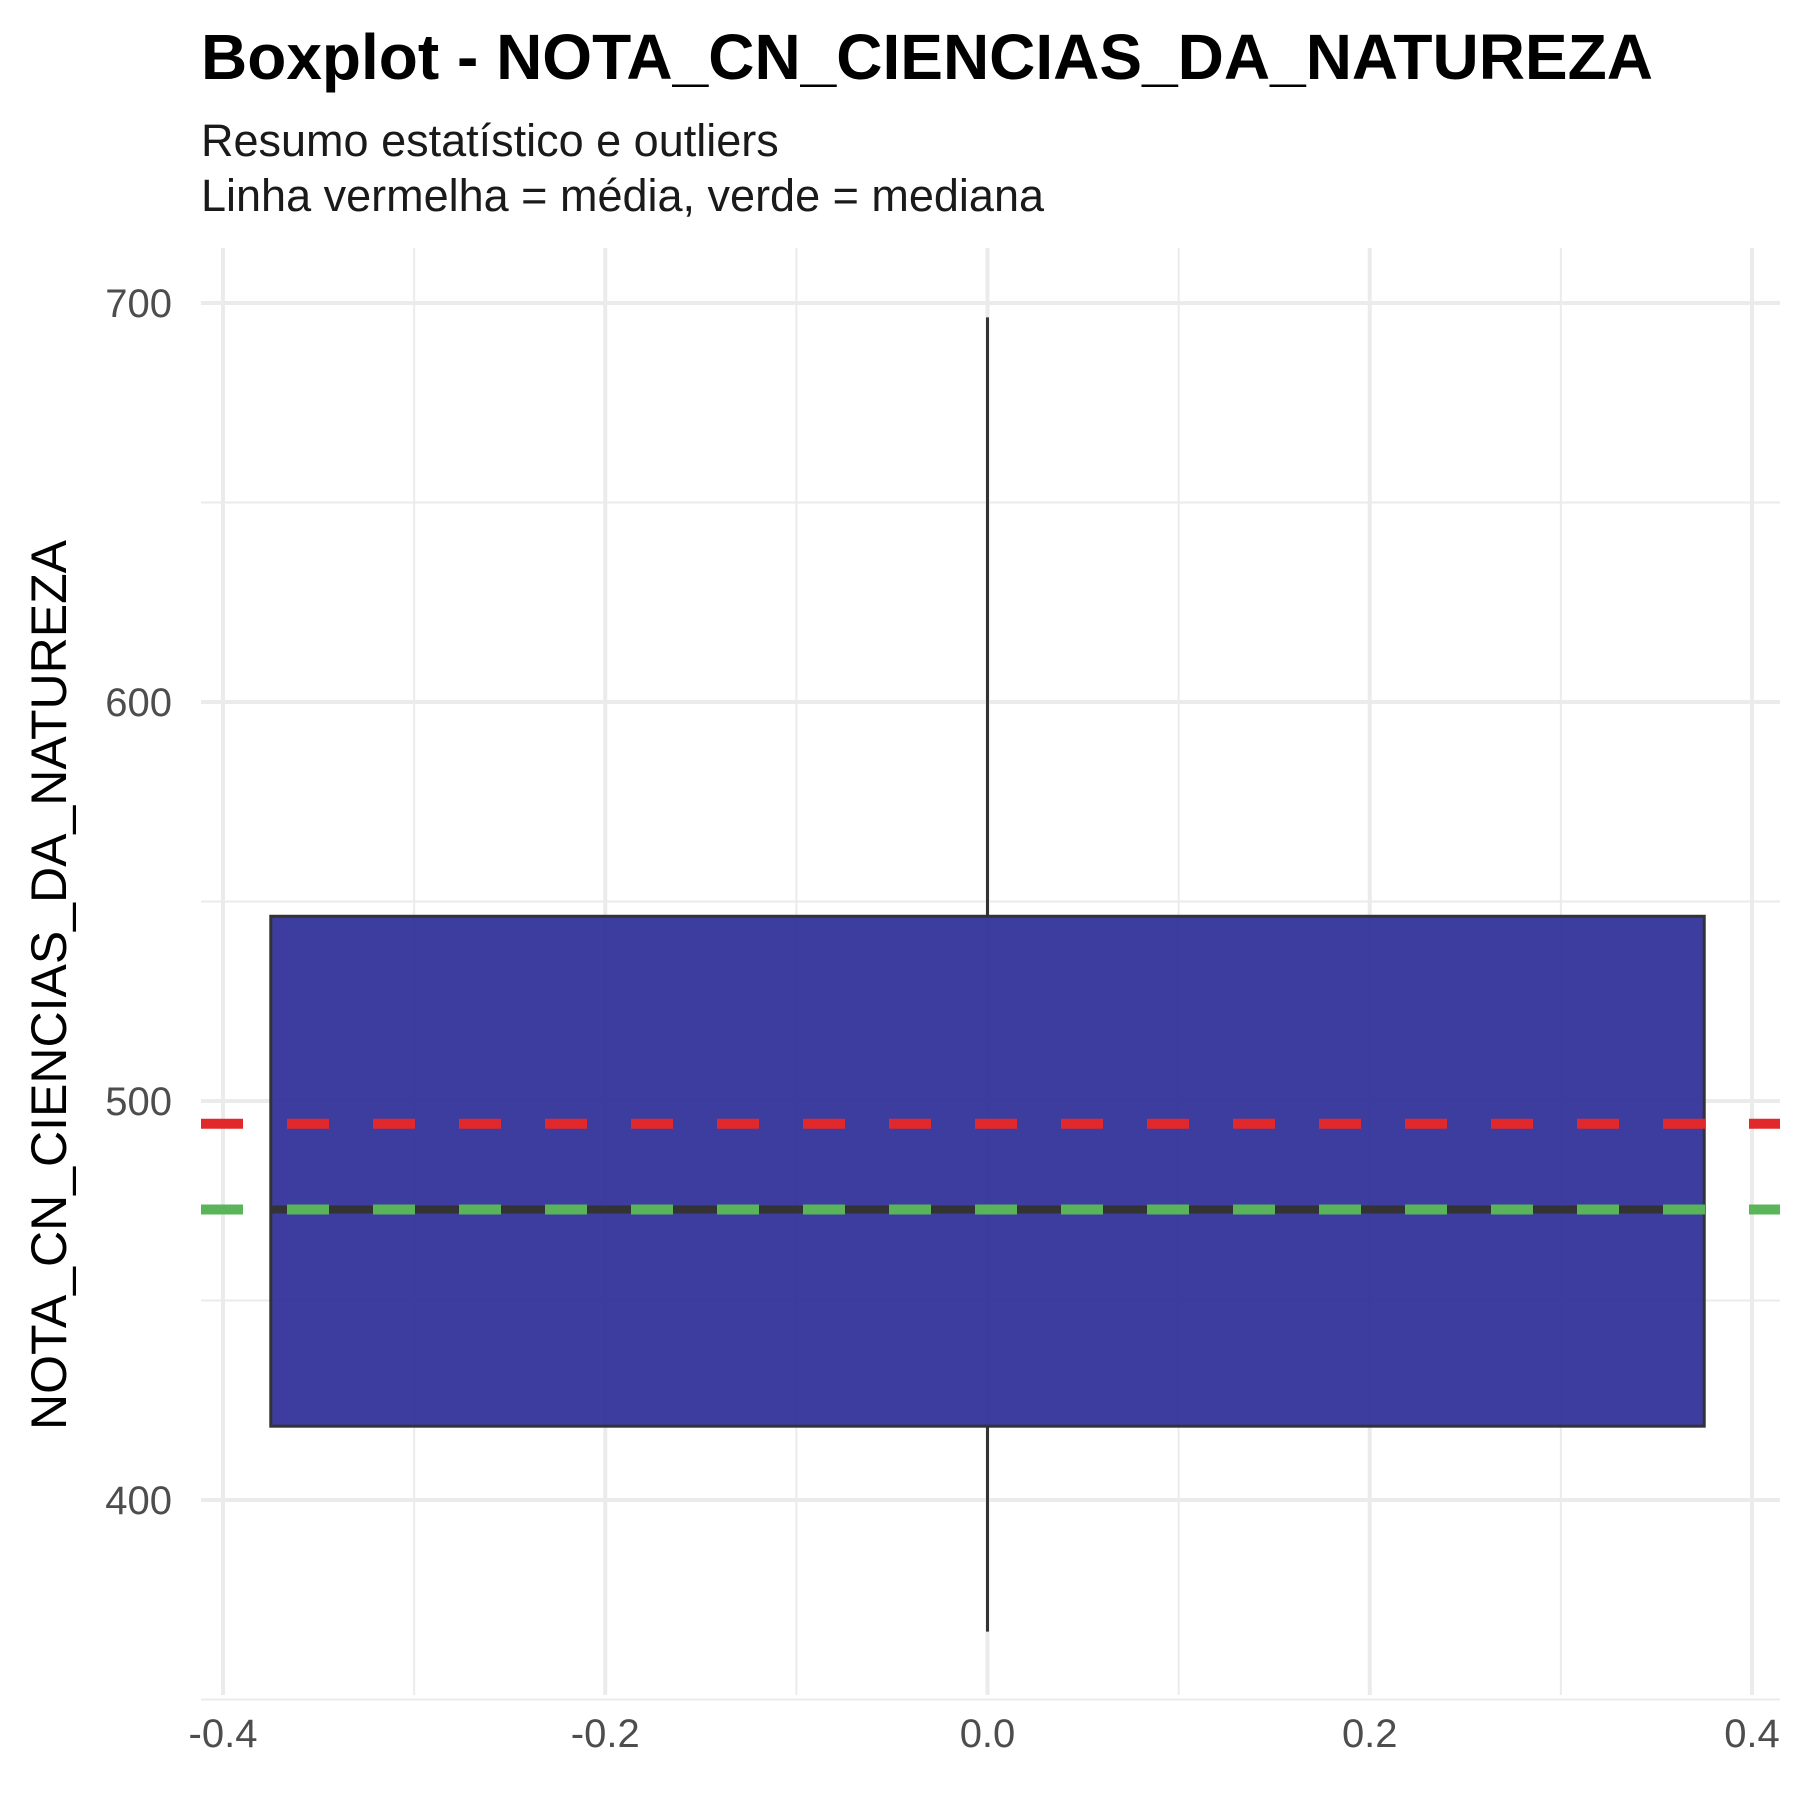  I want to click on y-axis-ticks: 400 500 600 700, so click(138, 902).